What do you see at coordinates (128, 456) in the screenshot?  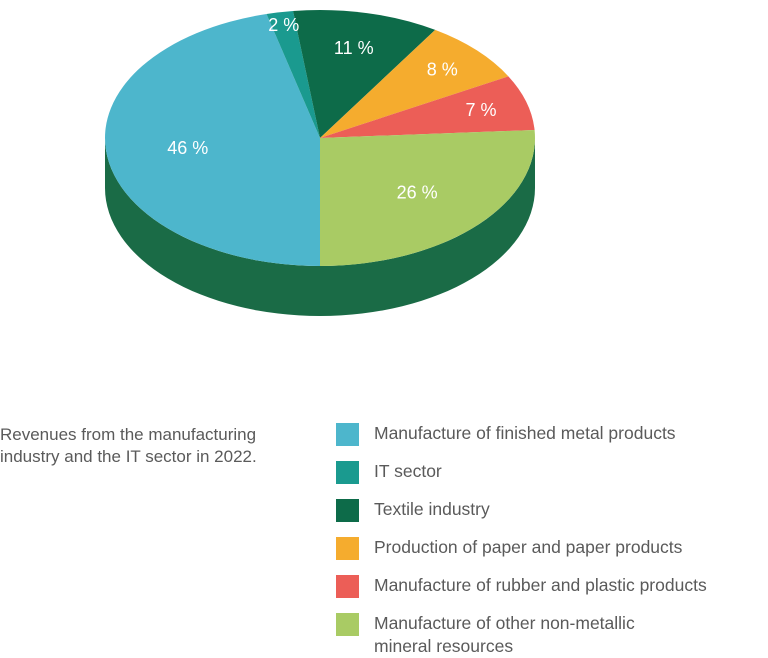 I see `caption-line-2: industry and the IT sector in 2022.` at bounding box center [128, 456].